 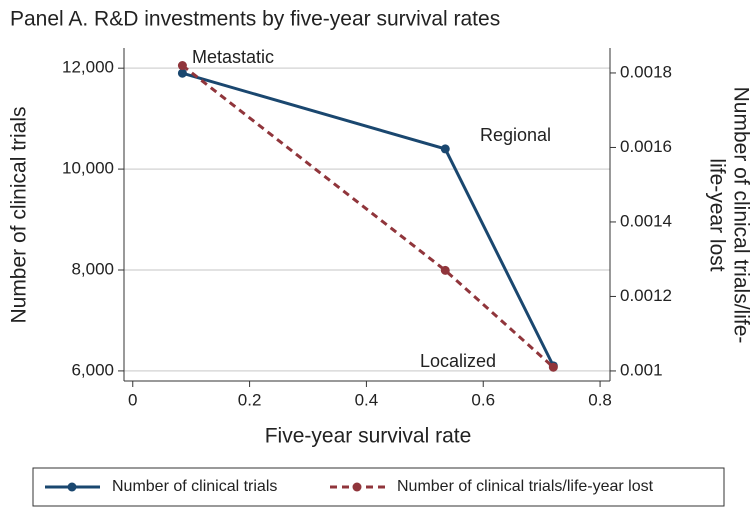 What do you see at coordinates (646, 71) in the screenshot?
I see `y2-tick-label: 0.0018` at bounding box center [646, 71].